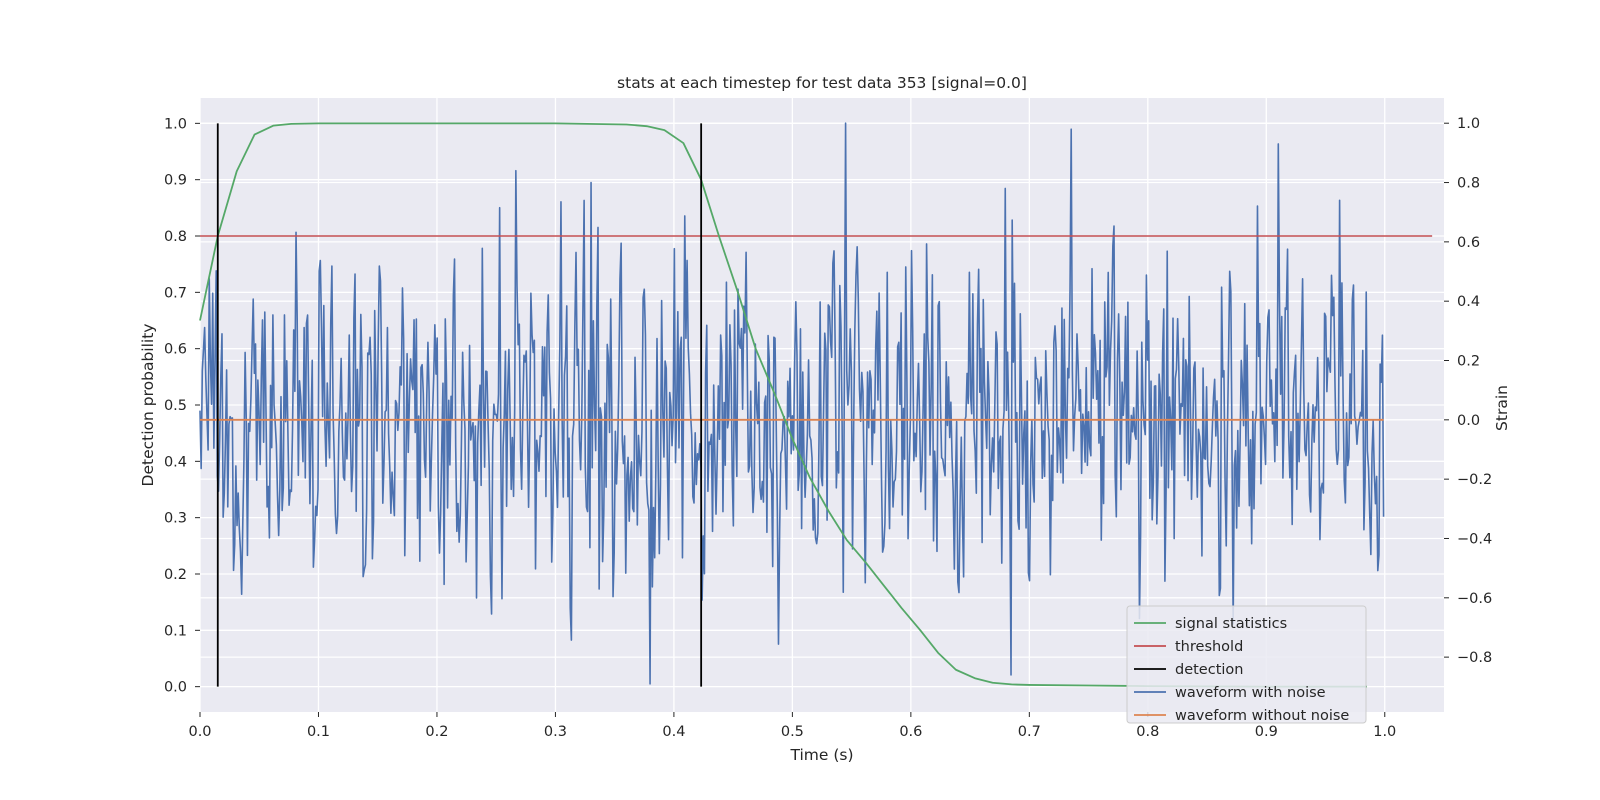 The image size is (1600, 800). I want to click on y-tick-label: 0.6, so click(175, 350).